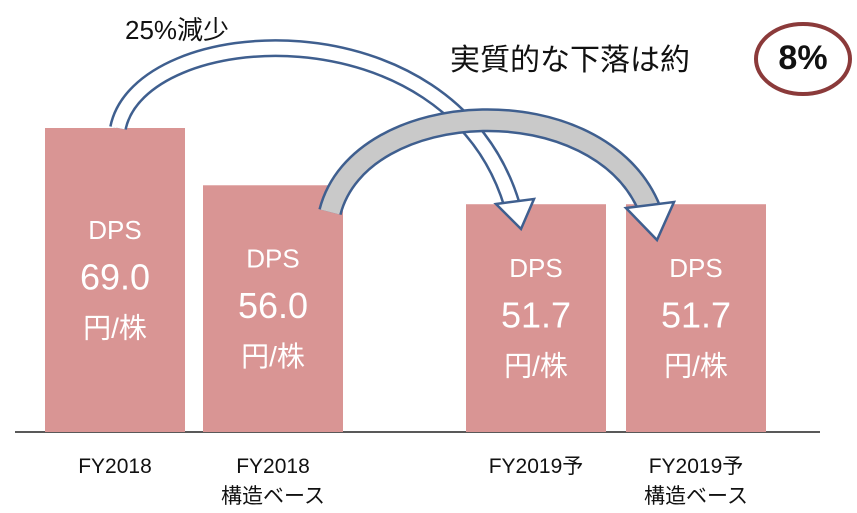 Image resolution: width=857 pixels, height=513 pixels. I want to click on x-tick-label: FY2018, so click(115, 466).